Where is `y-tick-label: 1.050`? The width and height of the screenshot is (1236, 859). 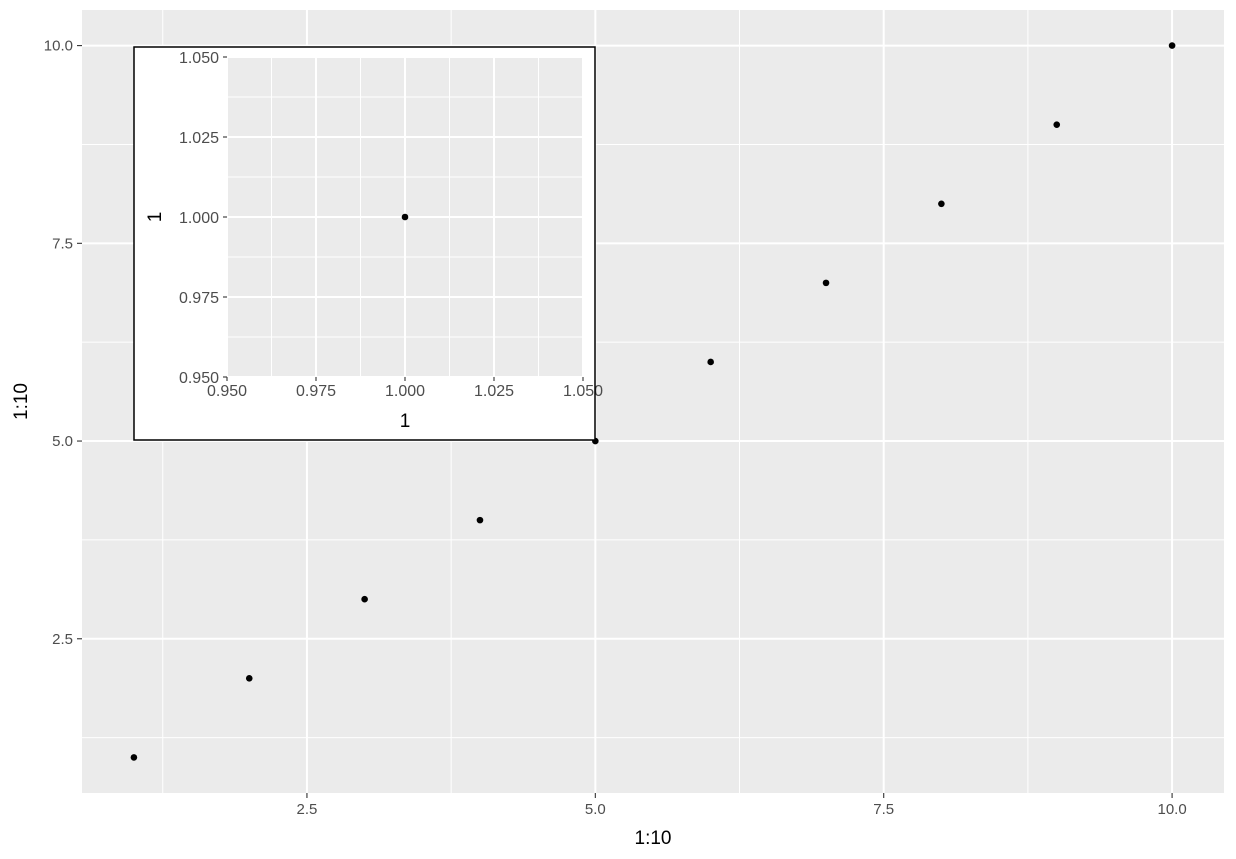
y-tick-label: 1.050 is located at coordinates (199, 58).